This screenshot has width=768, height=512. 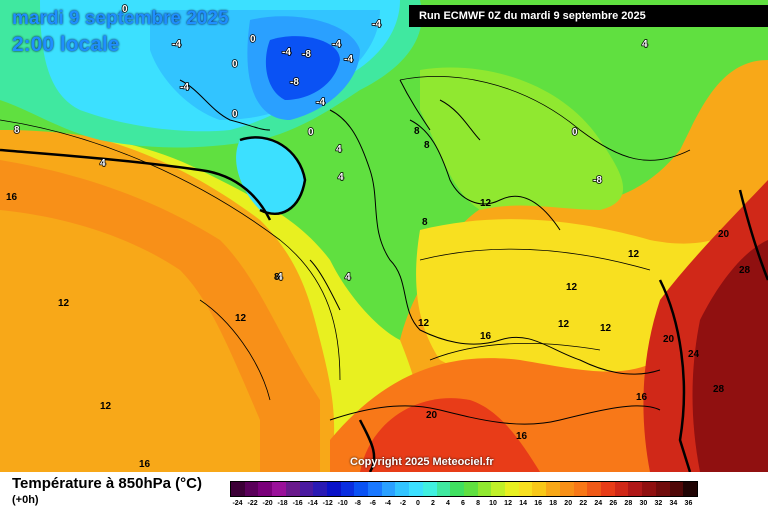 I want to click on date-title: mardi 9 septembre 2025, so click(x=120, y=18).